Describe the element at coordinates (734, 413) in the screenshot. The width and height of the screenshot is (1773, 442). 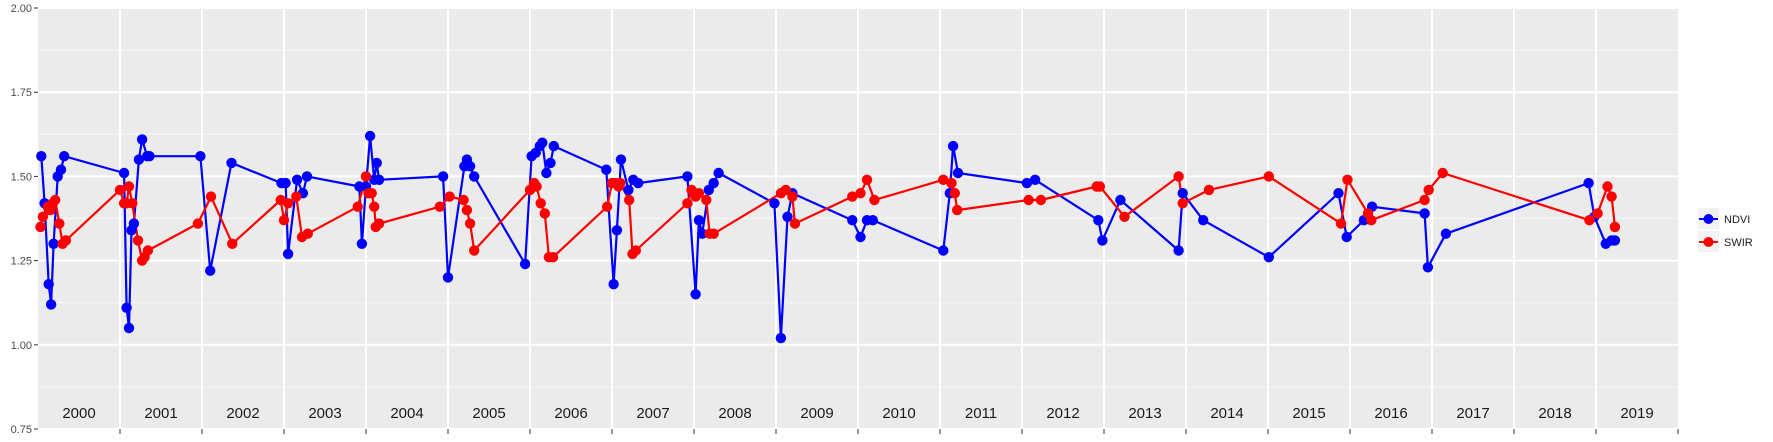
I see `year-label: 2008` at that location.